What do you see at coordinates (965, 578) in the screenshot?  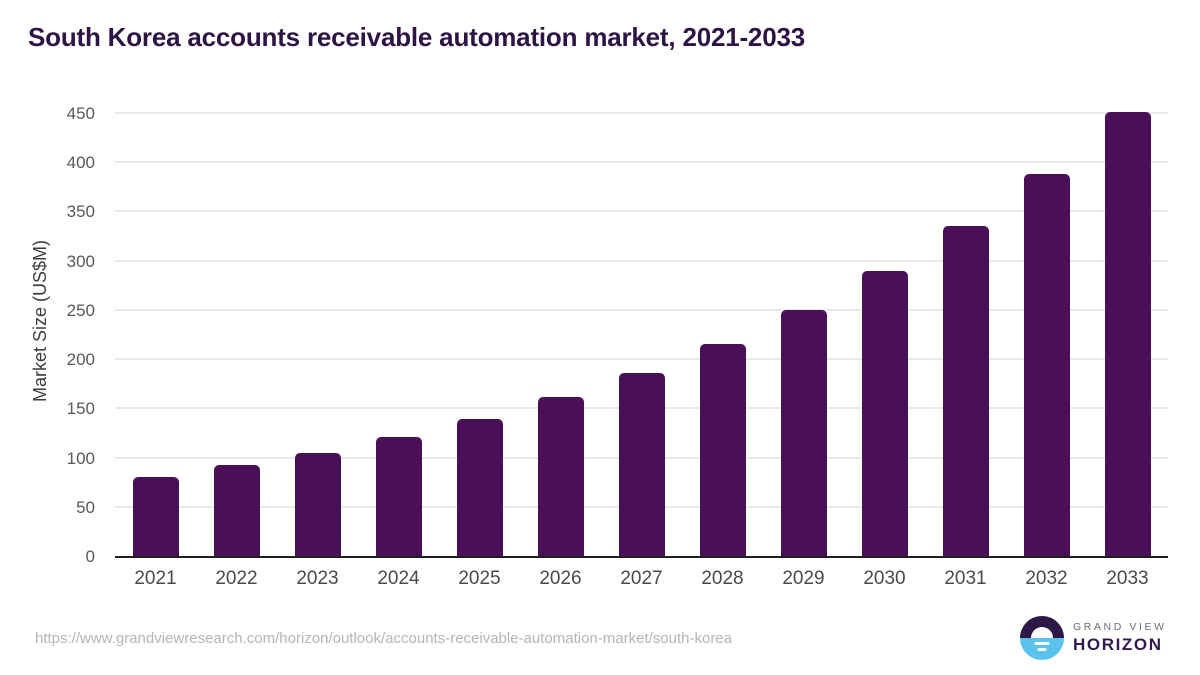 I see `x-tick-label: 2031` at bounding box center [965, 578].